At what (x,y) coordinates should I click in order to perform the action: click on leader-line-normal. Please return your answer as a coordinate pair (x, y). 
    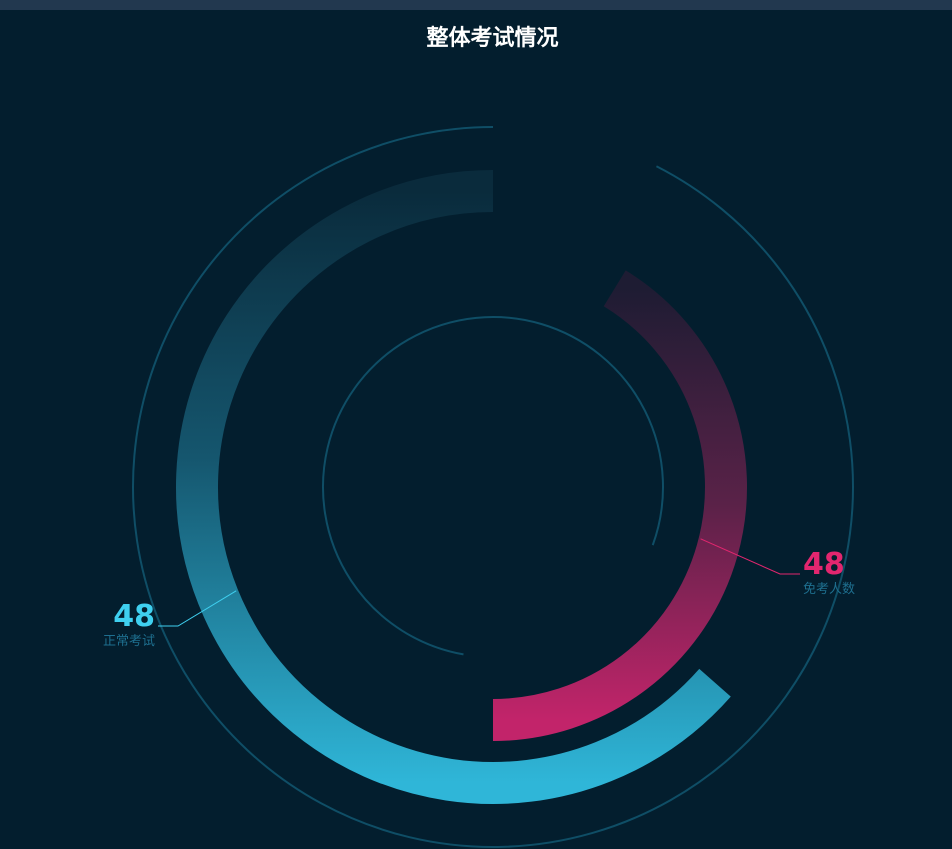
    Looking at the image, I should click on (197, 608).